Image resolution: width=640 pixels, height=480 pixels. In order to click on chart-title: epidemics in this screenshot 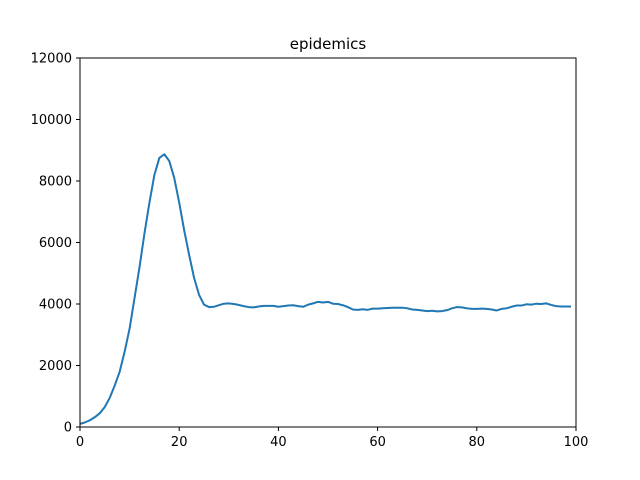, I will do `click(328, 44)`.